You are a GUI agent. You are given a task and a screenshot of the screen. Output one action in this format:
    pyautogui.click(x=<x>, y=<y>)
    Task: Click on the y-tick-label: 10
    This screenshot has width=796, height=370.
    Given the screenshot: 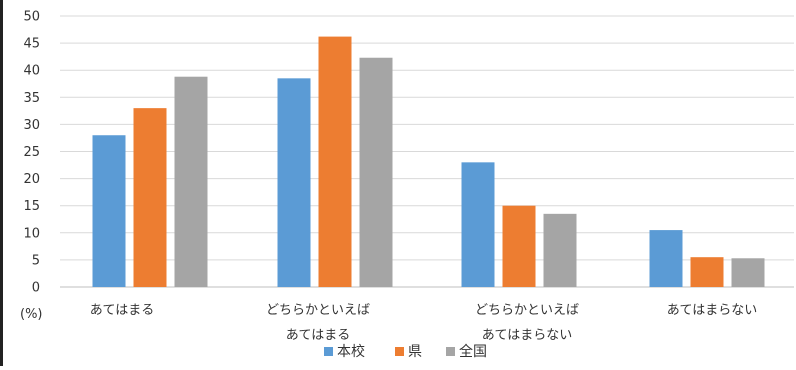 What is the action you would take?
    pyautogui.click(x=31, y=233)
    